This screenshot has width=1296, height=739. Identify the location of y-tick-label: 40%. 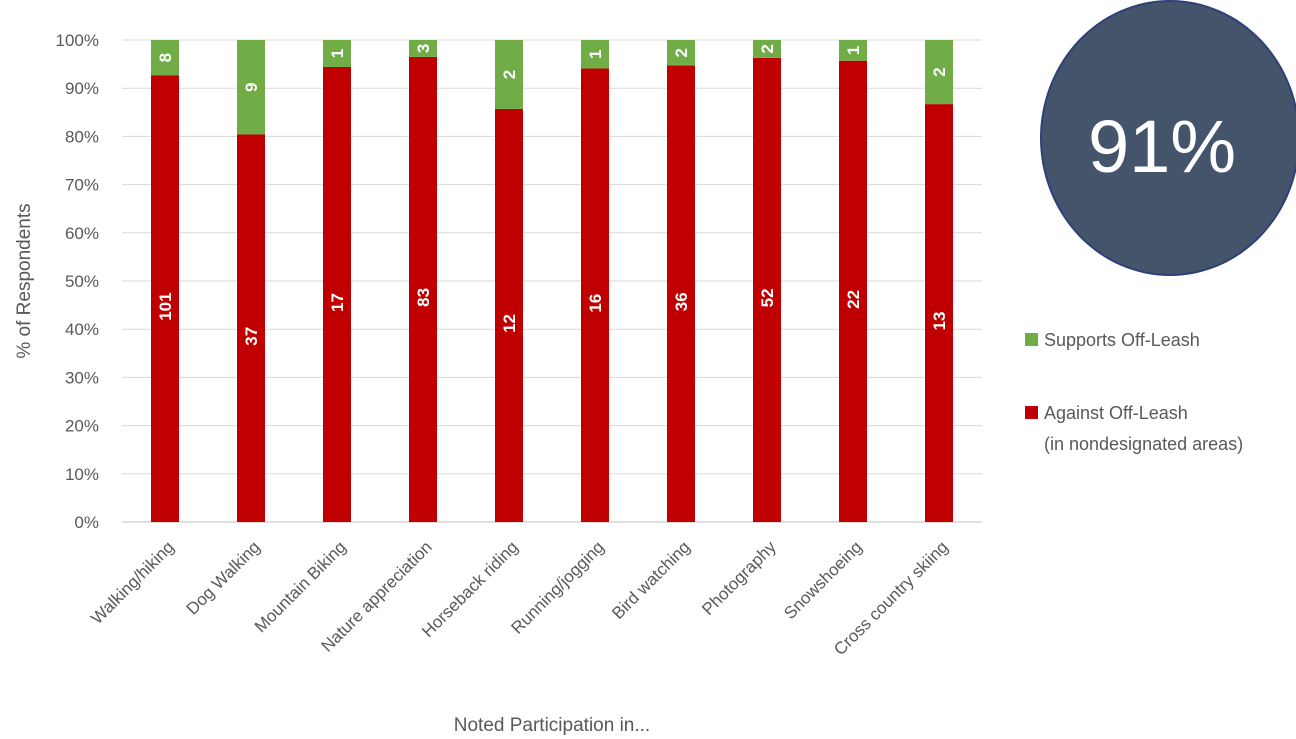
(82, 329).